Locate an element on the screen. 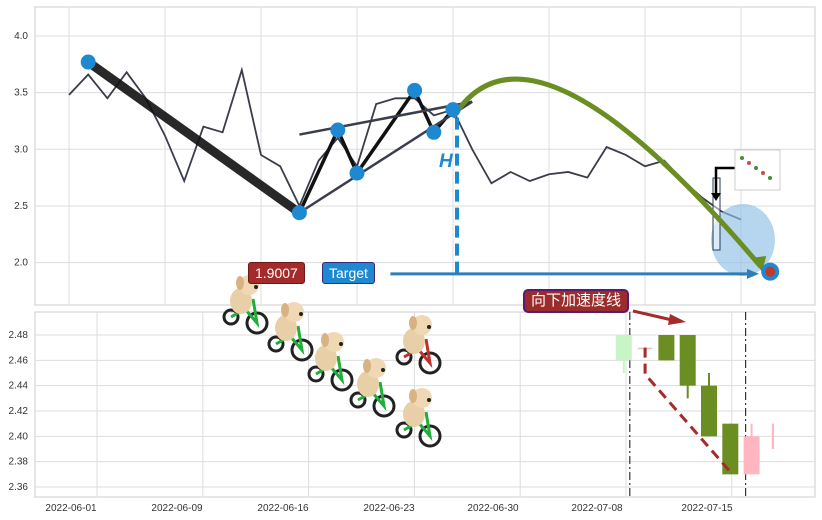 This screenshot has width=822, height=520. target-arrowhead is located at coordinates (753, 273).